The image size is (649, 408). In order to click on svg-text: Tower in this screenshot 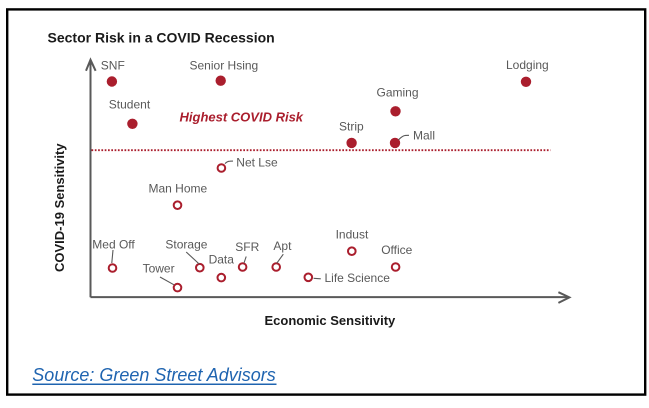, I will do `click(159, 269)`.